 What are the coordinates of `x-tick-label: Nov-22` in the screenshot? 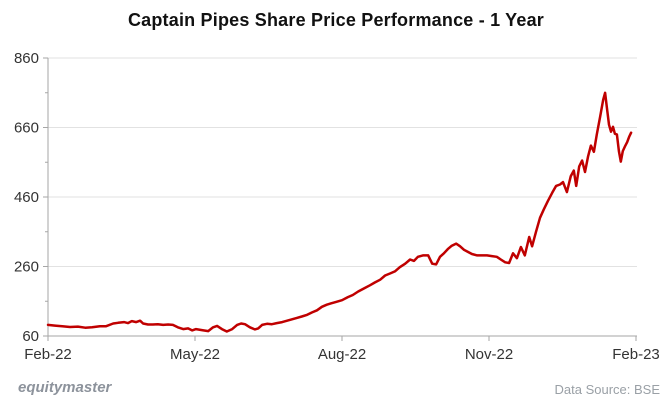 It's located at (489, 354).